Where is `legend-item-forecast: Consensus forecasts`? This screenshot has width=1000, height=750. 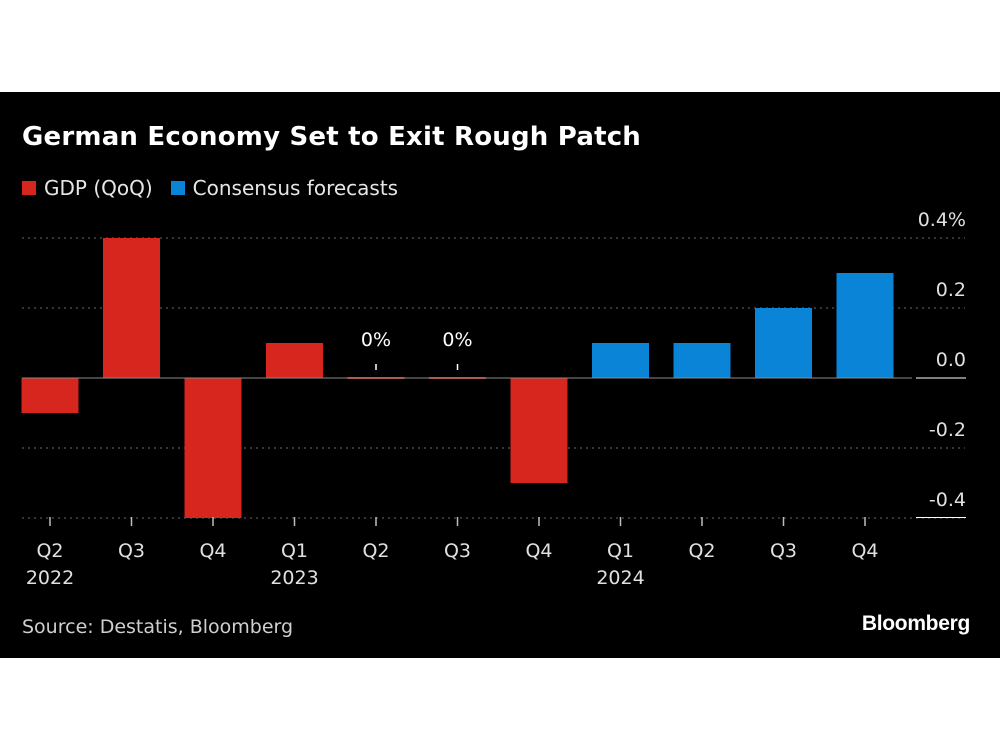 legend-item-forecast: Consensus forecasts is located at coordinates (284, 188).